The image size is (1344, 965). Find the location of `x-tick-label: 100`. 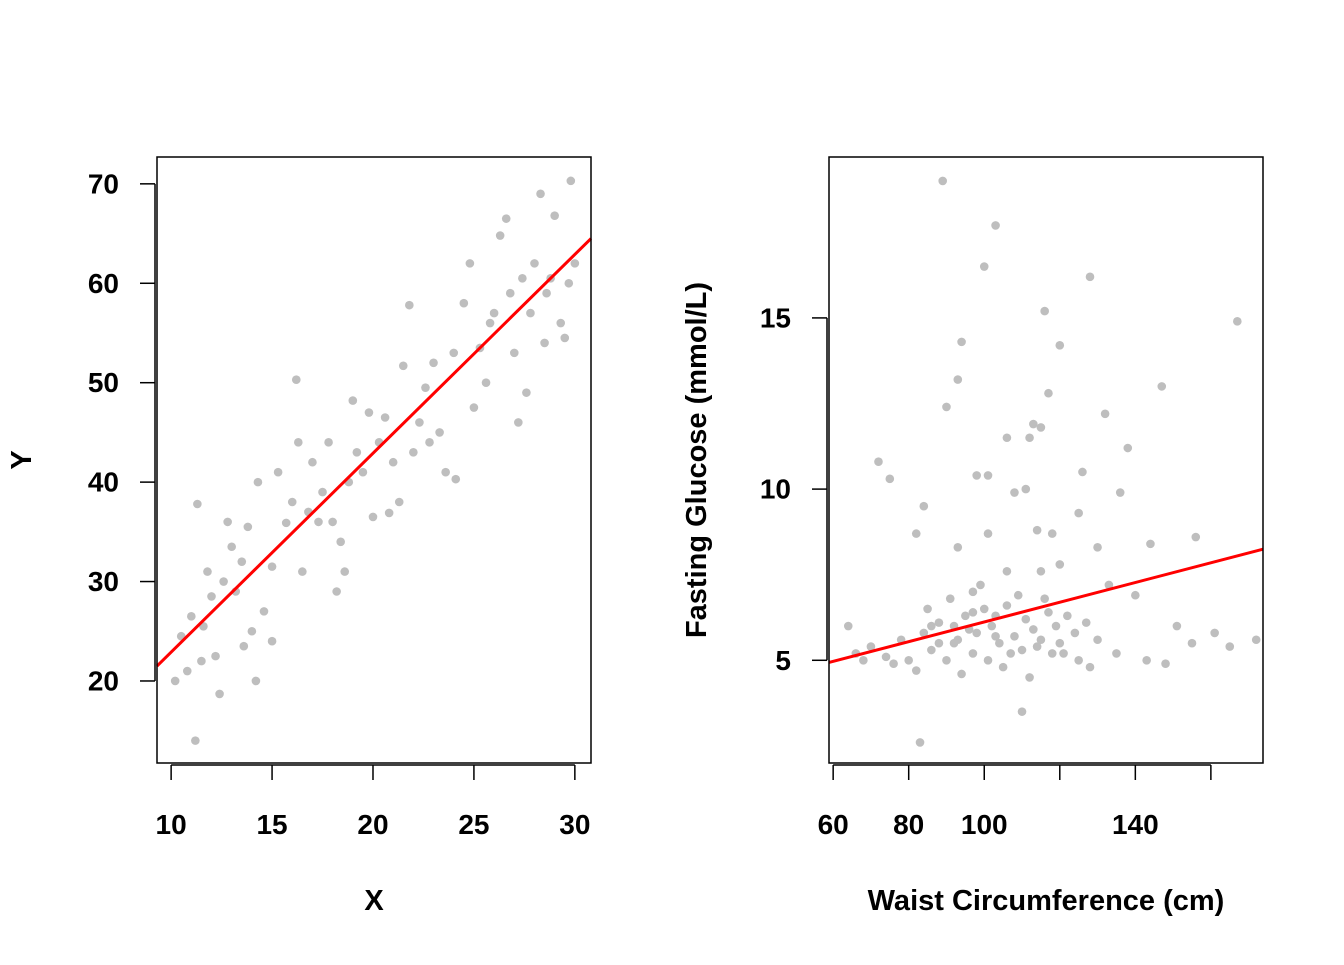

x-tick-label: 100 is located at coordinates (984, 824).